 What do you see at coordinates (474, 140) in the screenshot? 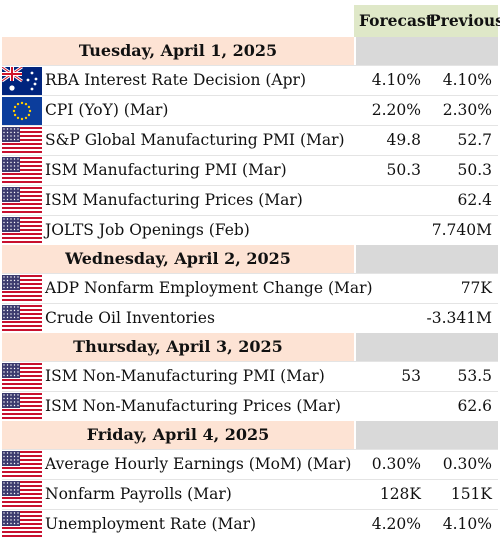
I see `previous-value: 52.7` at bounding box center [474, 140].